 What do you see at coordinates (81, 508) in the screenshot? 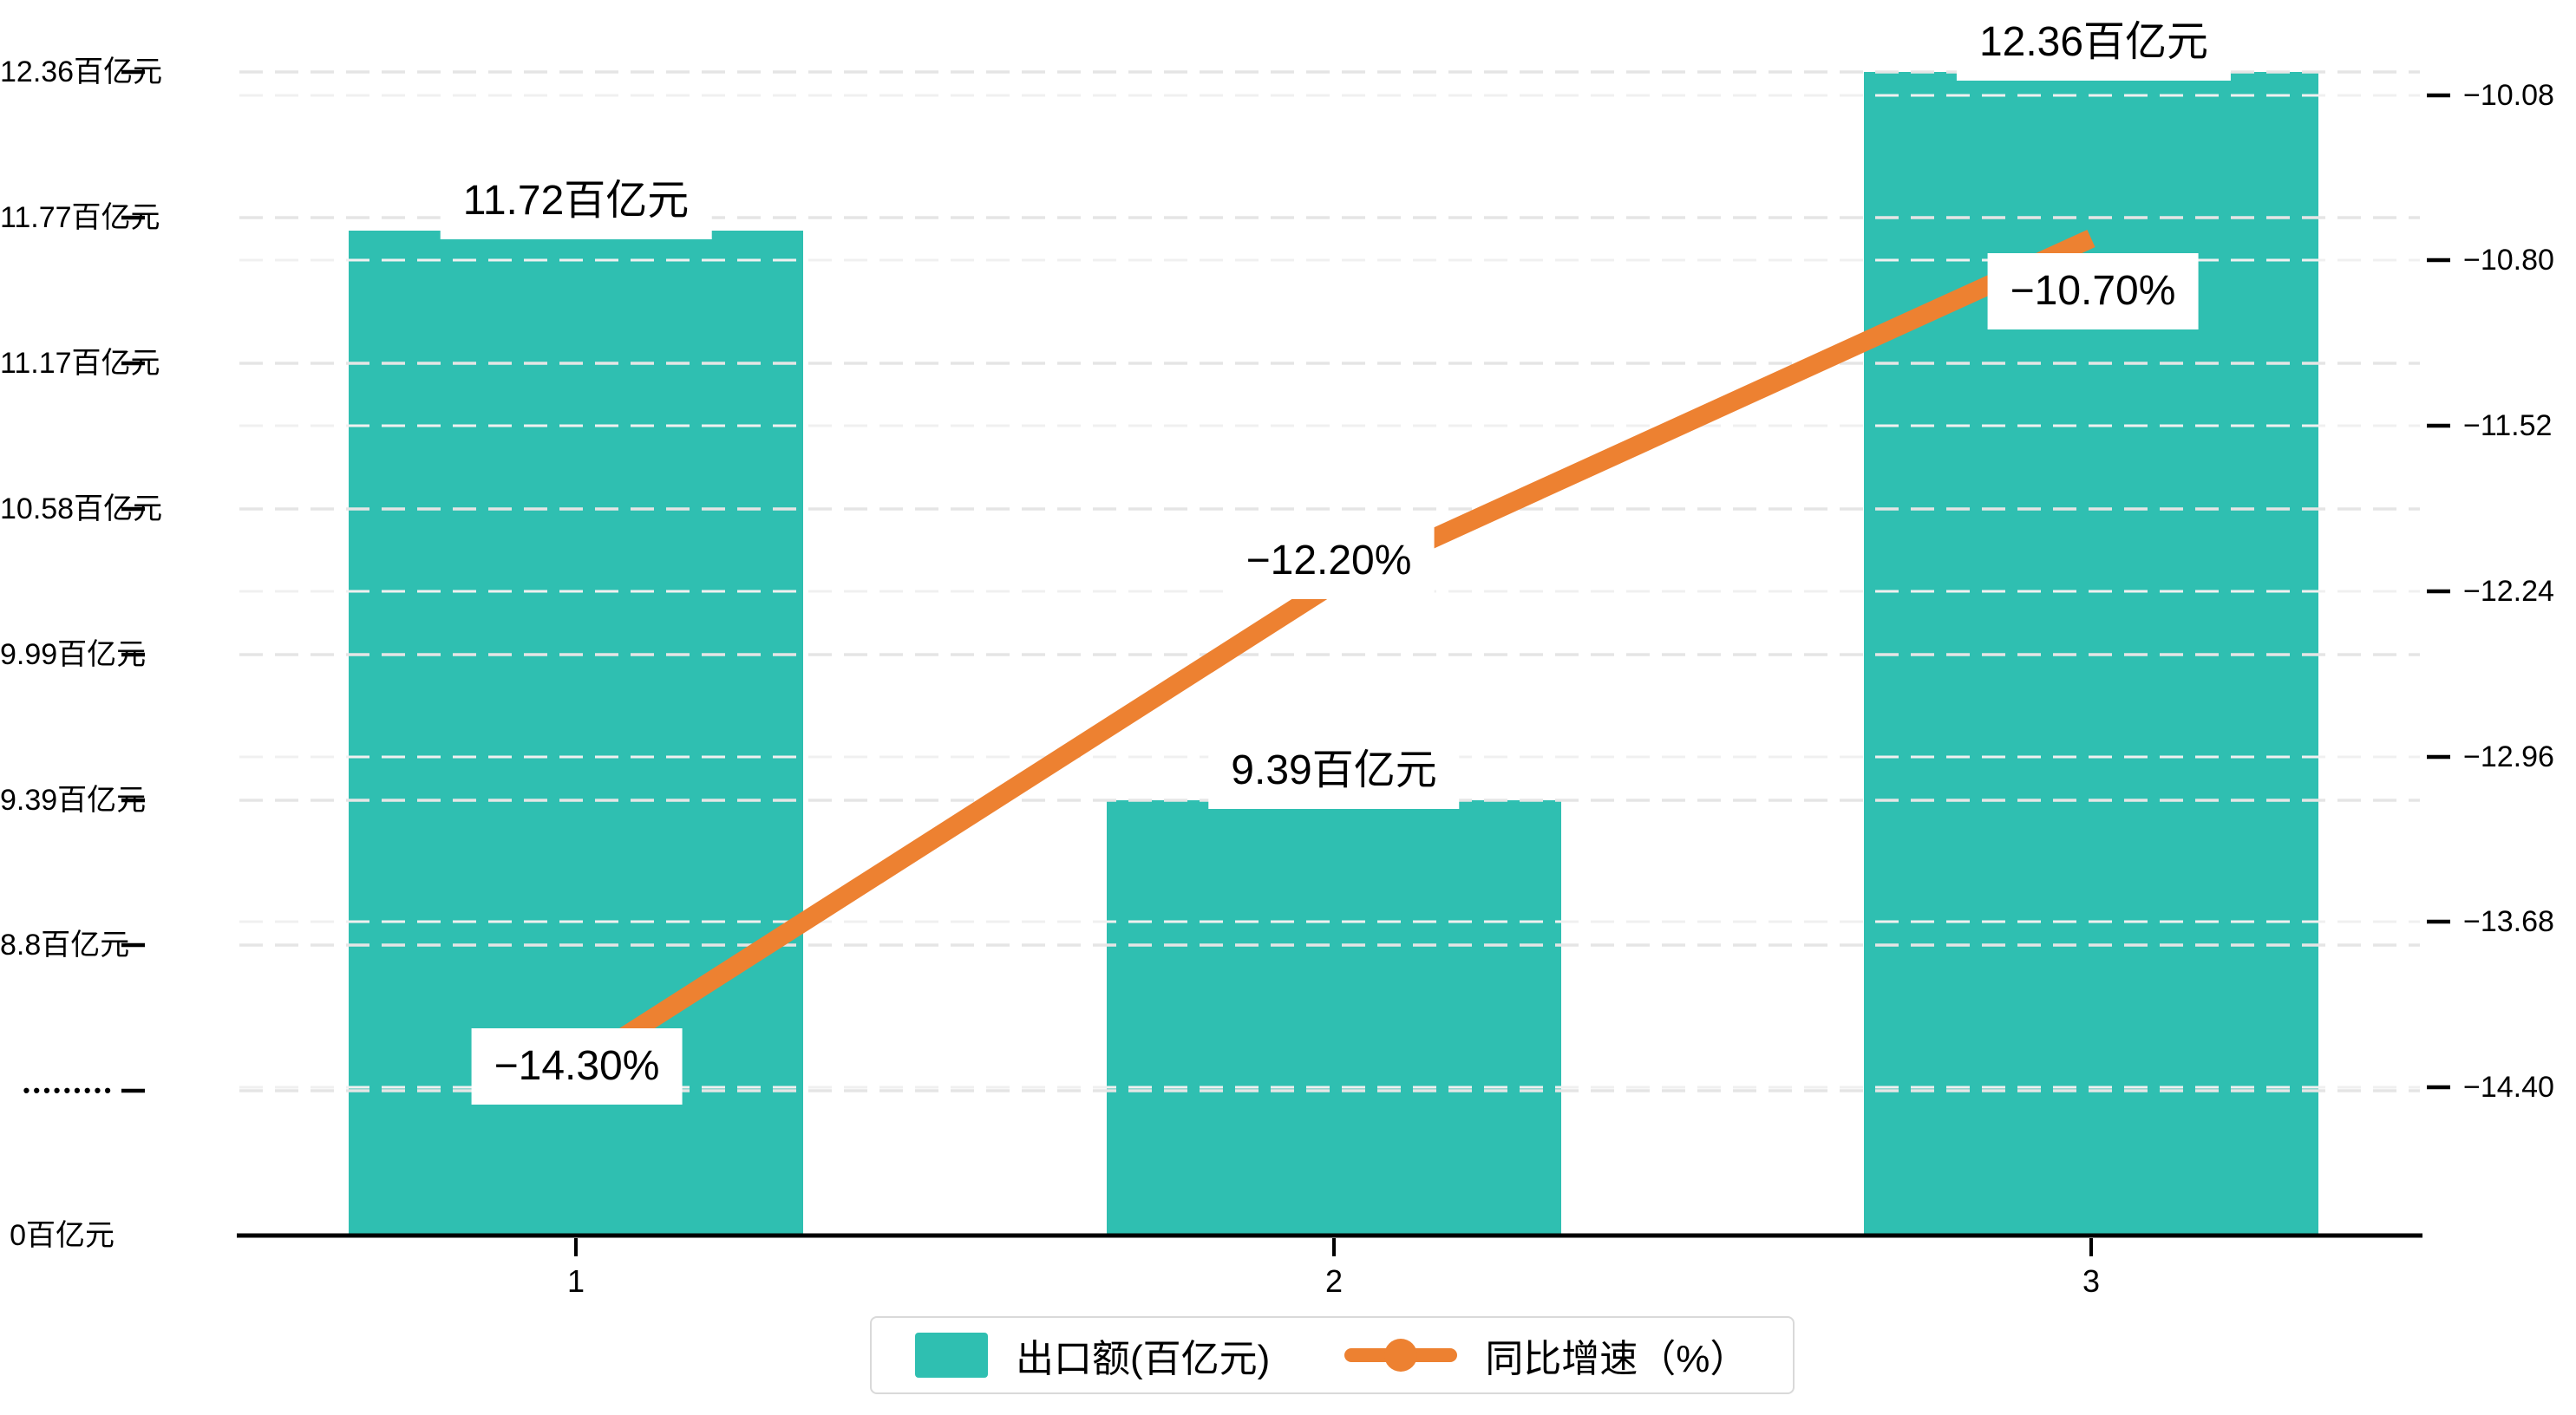
I see `left-axis-label: 10.58百亿元` at bounding box center [81, 508].